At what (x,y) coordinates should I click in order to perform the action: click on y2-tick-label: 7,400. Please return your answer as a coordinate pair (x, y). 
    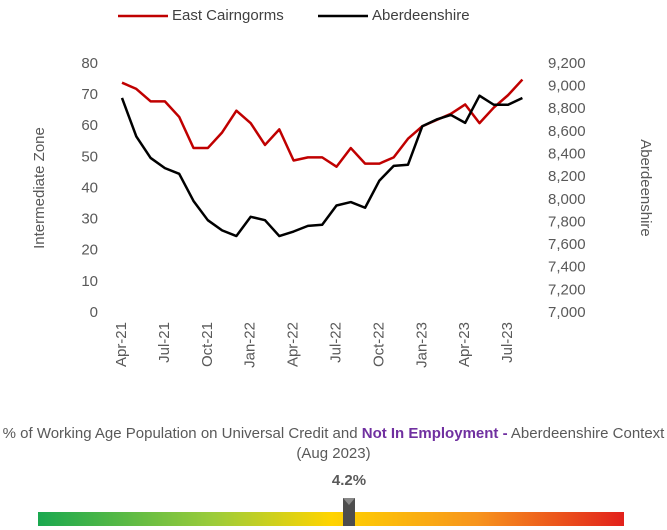
    Looking at the image, I should click on (567, 267).